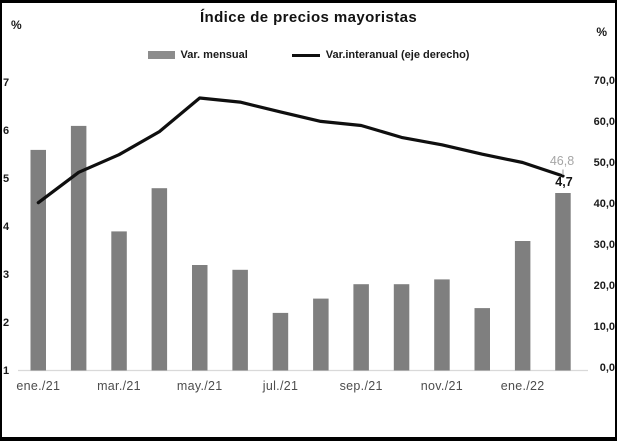 The image size is (617, 441). What do you see at coordinates (604, 80) in the screenshot?
I see `right-axis-tick-70,0: 70,0` at bounding box center [604, 80].